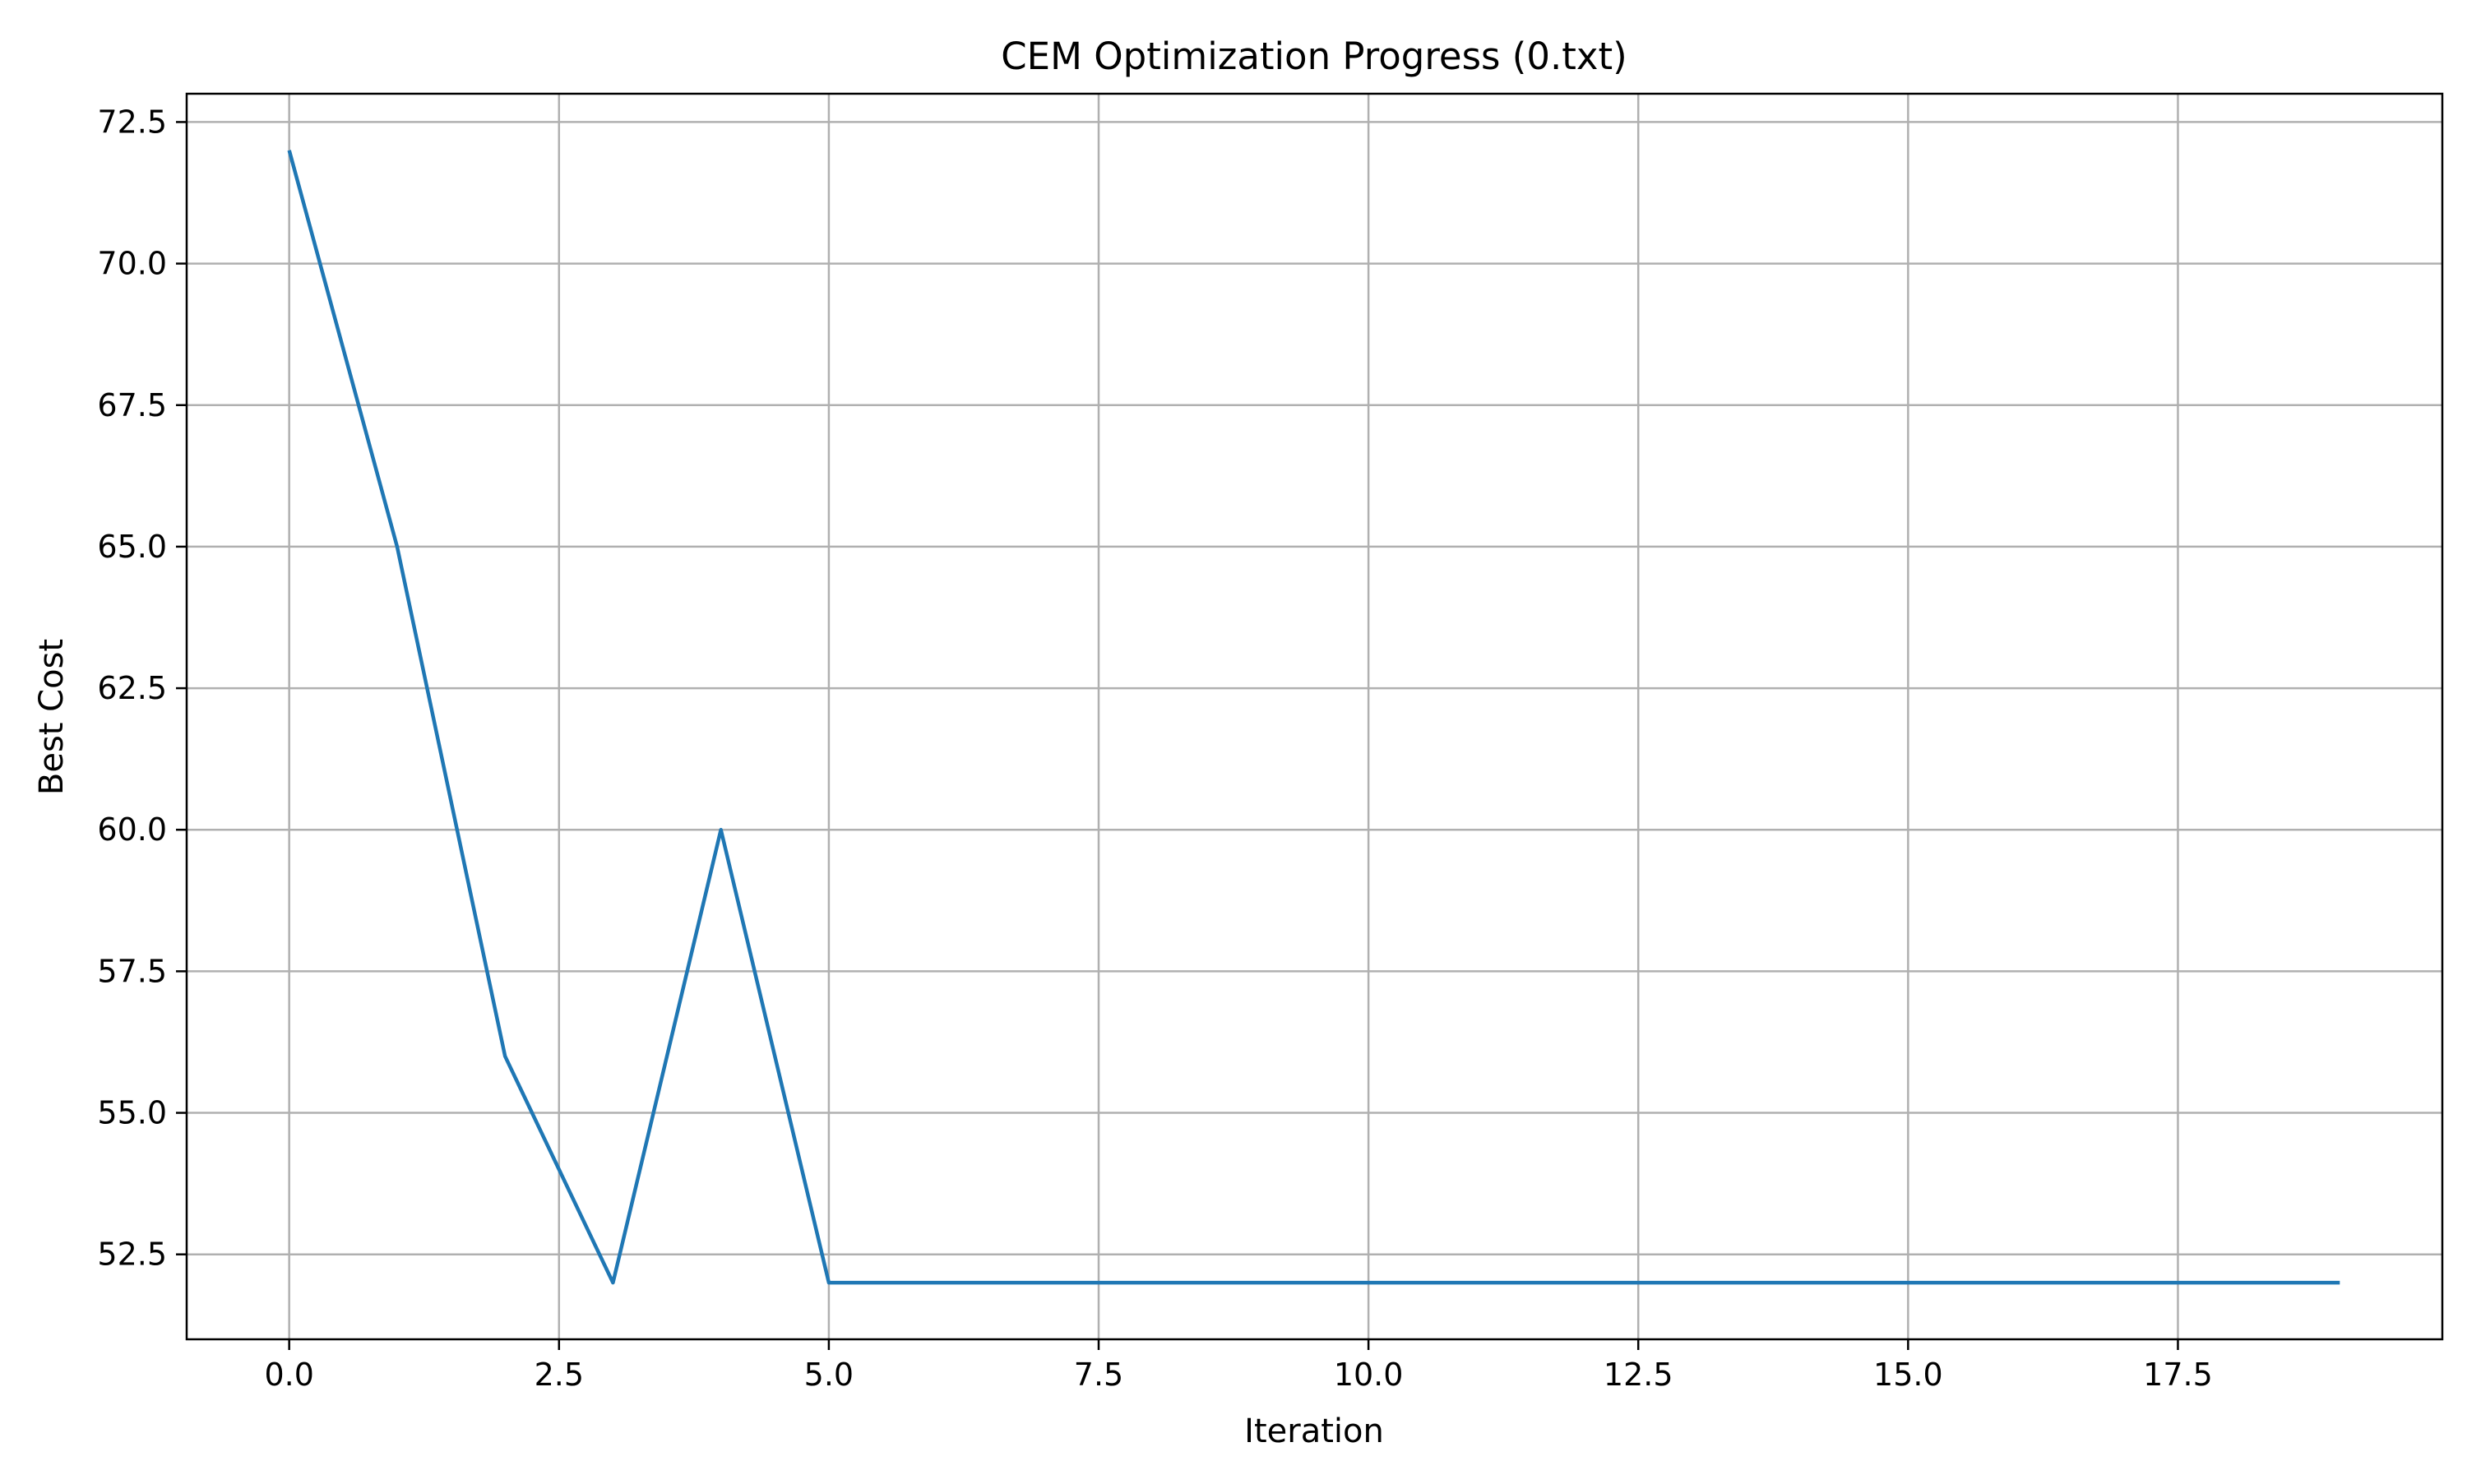 Image resolution: width=2467 pixels, height=1484 pixels. What do you see at coordinates (829, 1375) in the screenshot?
I see `x-tick-label: 5.0` at bounding box center [829, 1375].